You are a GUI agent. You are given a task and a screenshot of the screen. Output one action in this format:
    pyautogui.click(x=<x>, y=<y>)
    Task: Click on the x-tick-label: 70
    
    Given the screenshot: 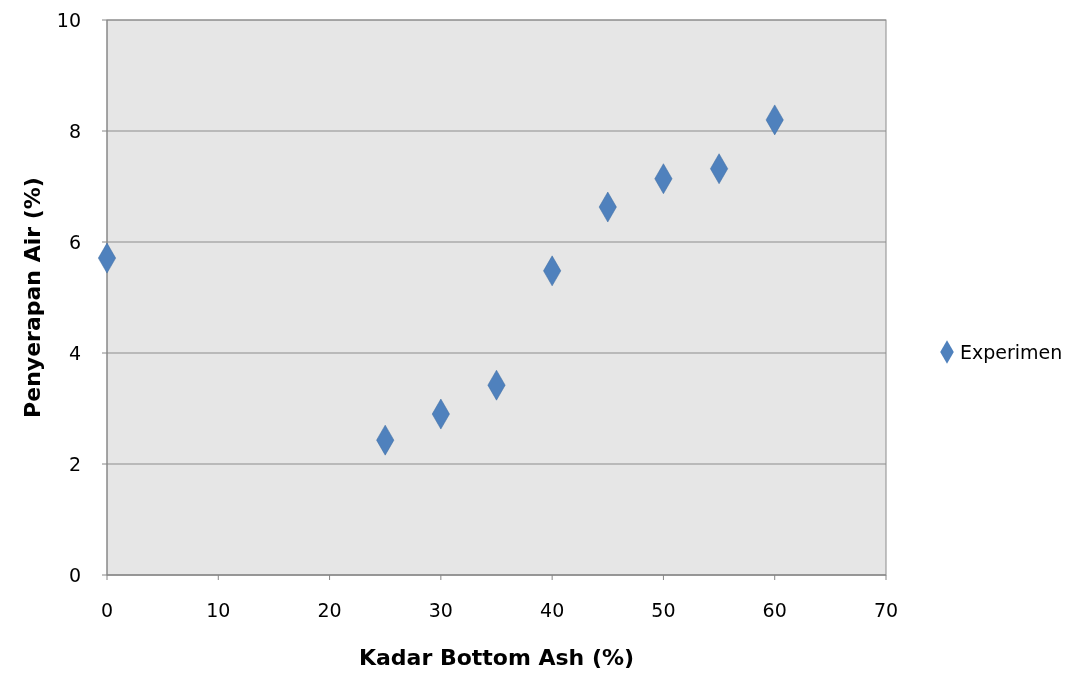 What is the action you would take?
    pyautogui.click(x=886, y=610)
    